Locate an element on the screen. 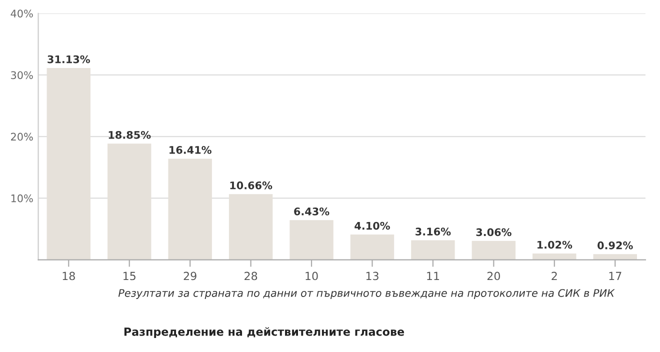  x-tick-label: 11 is located at coordinates (433, 276).